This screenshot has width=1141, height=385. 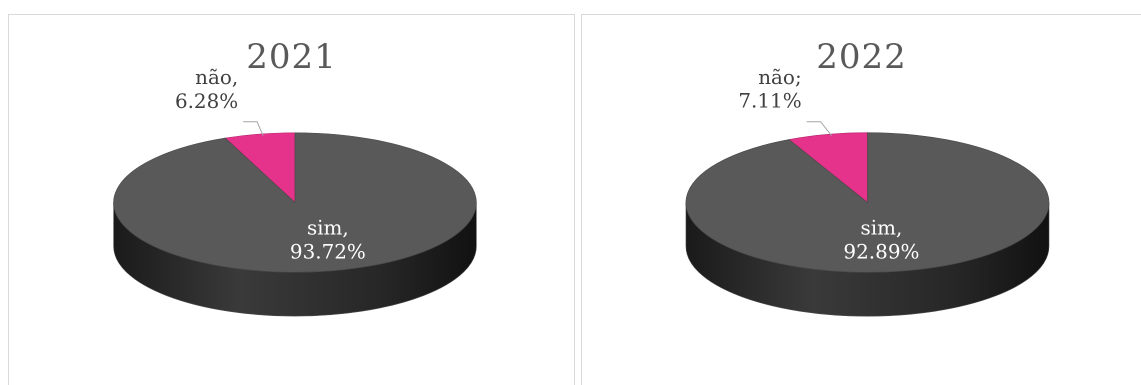 What do you see at coordinates (291, 57) in the screenshot?
I see `chart-title: 2021` at bounding box center [291, 57].